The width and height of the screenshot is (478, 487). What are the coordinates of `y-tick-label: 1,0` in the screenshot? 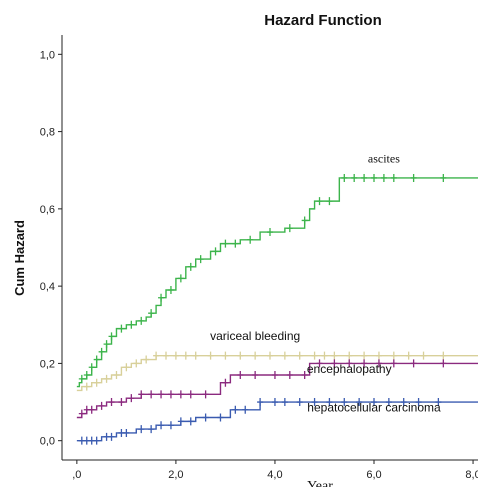 It's located at (47, 55).